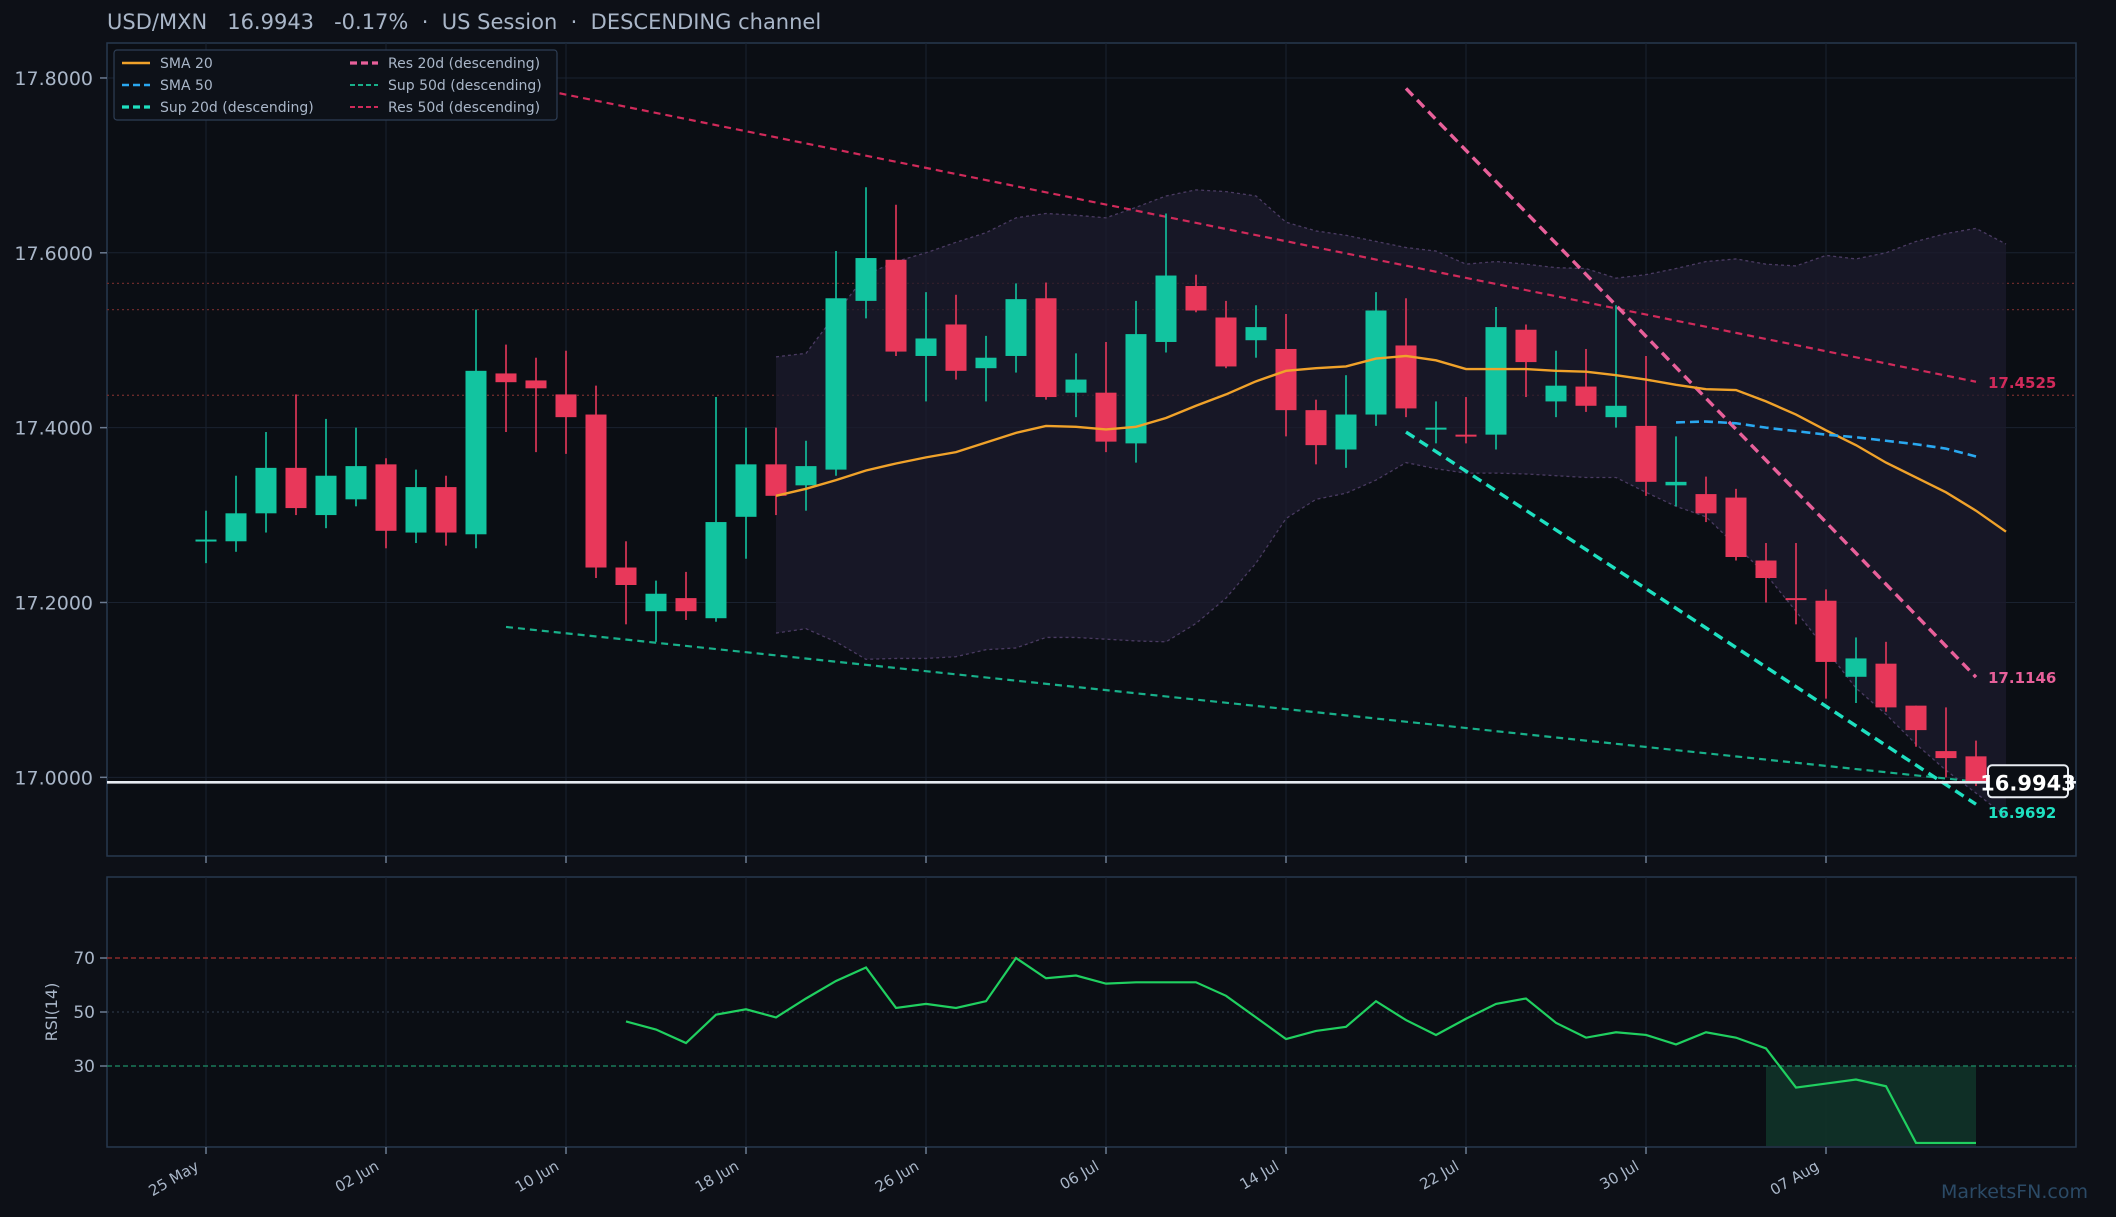 The height and width of the screenshot is (1217, 2116). Describe the element at coordinates (1691, 618) in the screenshot. I see `sup20-trendline` at that location.